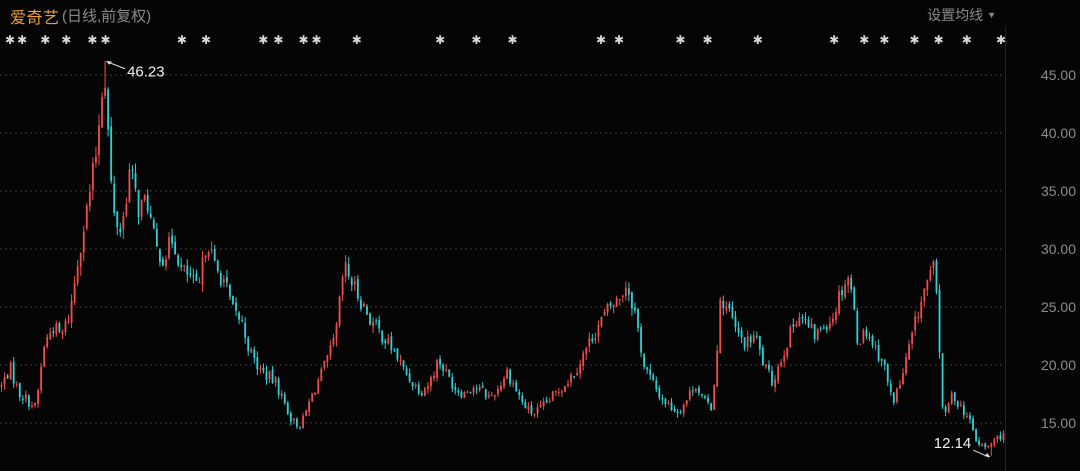  What do you see at coordinates (991, 15) in the screenshot?
I see `caret-down-icon: ▼` at bounding box center [991, 15].